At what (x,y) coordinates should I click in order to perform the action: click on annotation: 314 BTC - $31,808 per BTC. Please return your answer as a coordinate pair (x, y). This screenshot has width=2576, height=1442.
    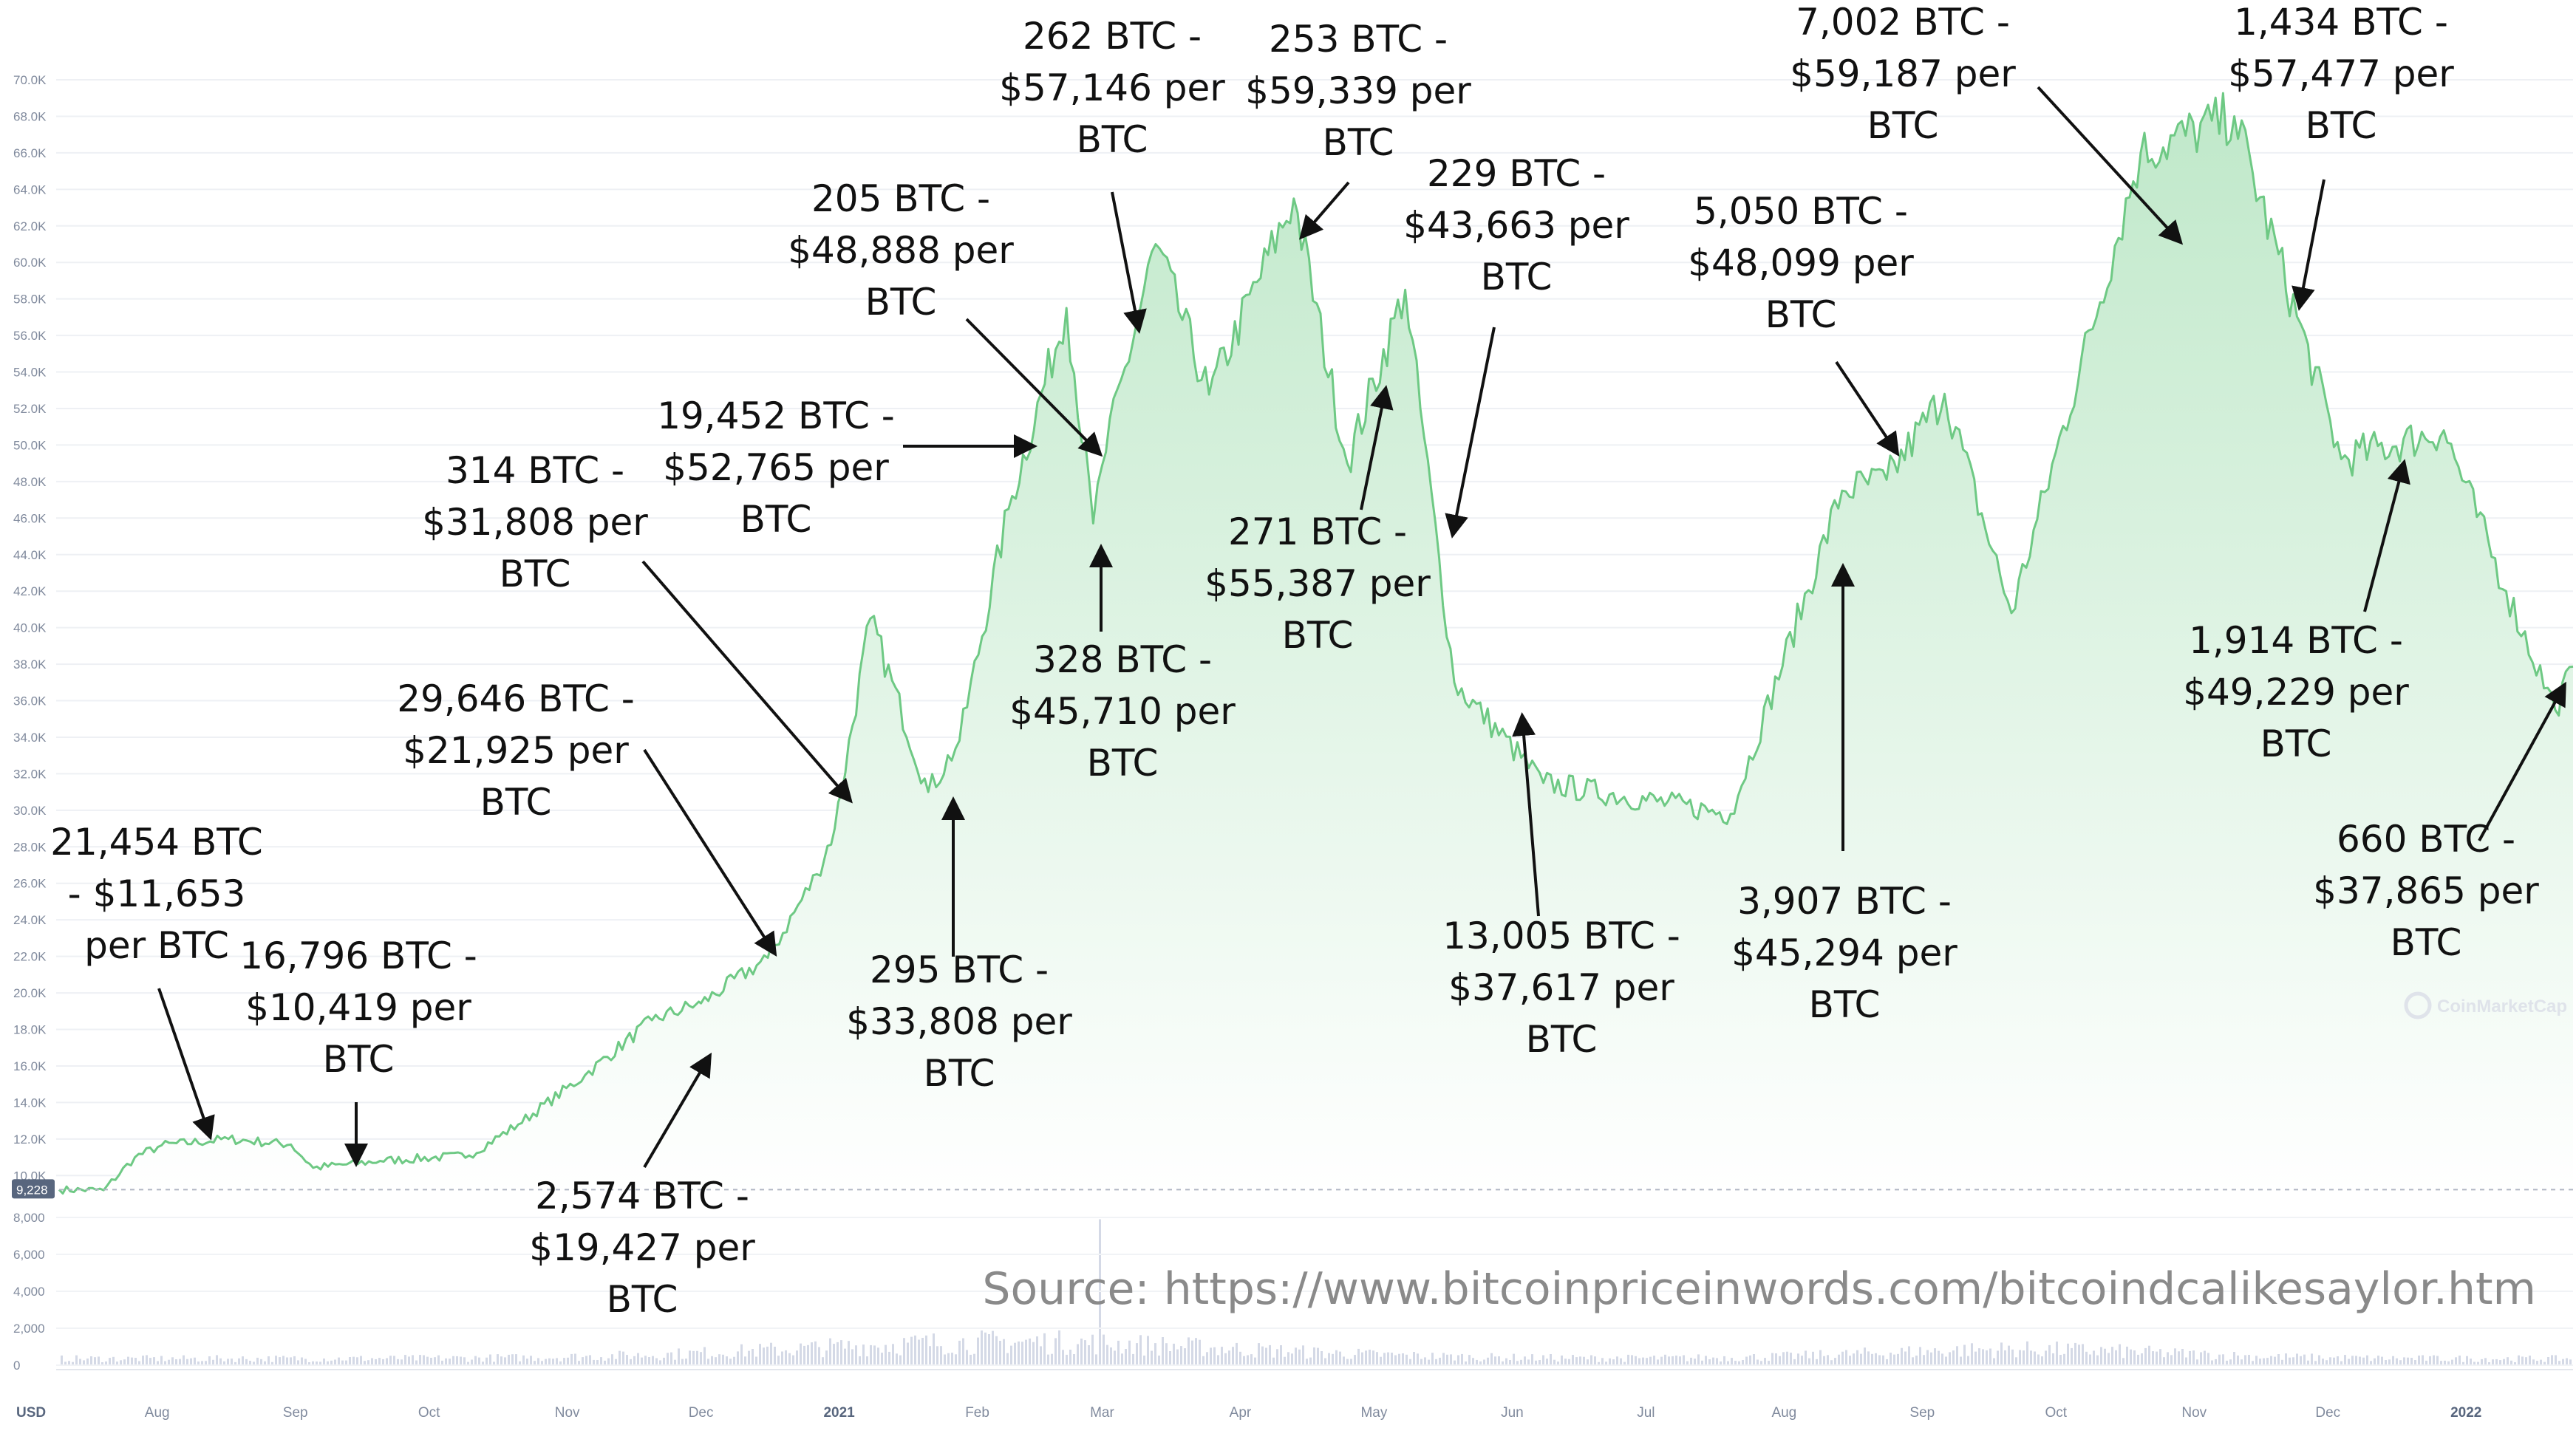
    Looking at the image, I should click on (637, 627).